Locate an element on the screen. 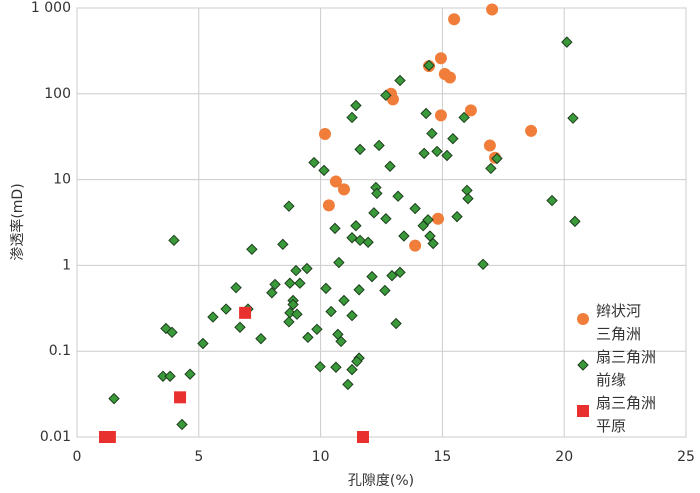 Image resolution: width=700 pixels, height=493 pixels. y-tick-label: 0.1 is located at coordinates (60, 351).